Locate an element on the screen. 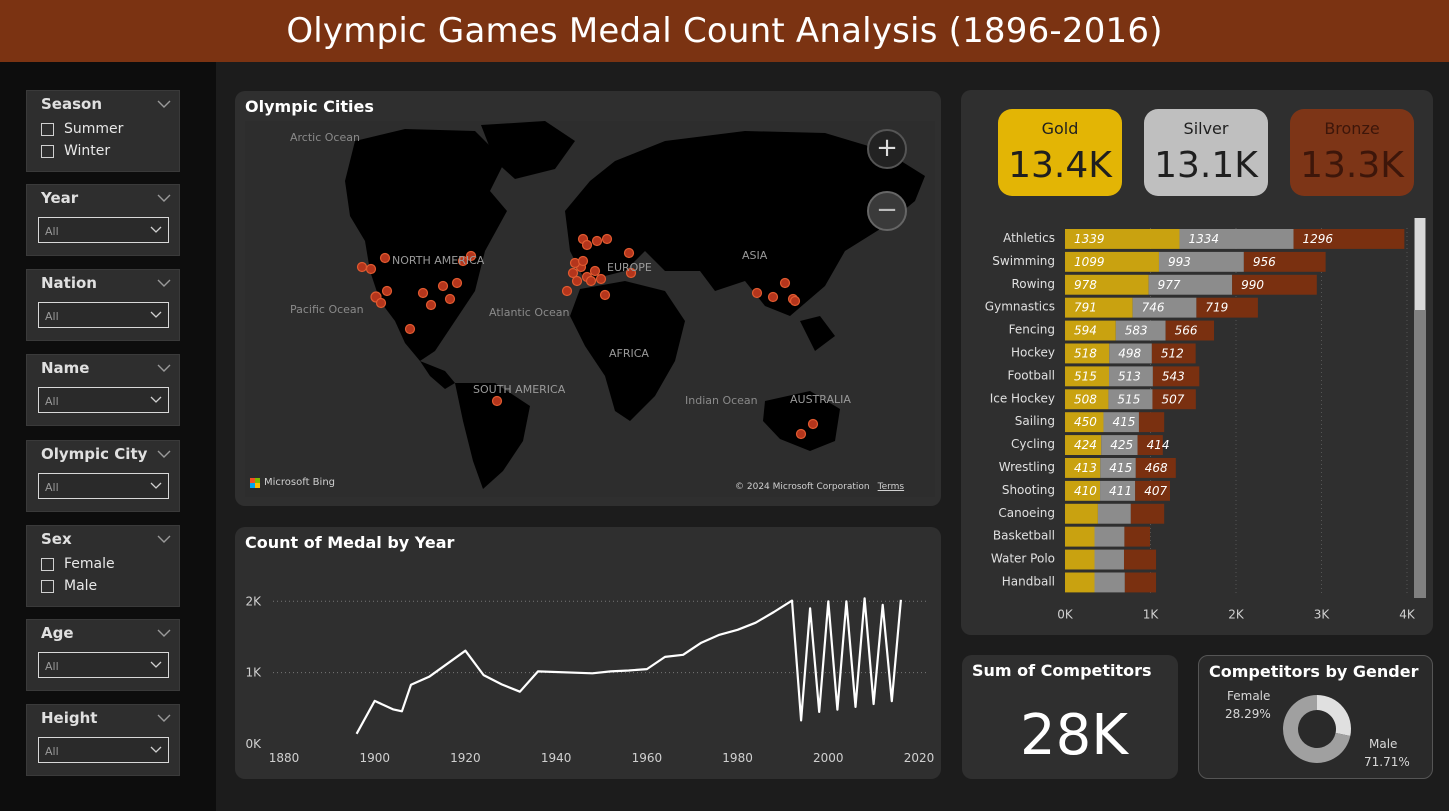 This screenshot has height=811, width=1449. category-label: Sailing is located at coordinates (1035, 421).